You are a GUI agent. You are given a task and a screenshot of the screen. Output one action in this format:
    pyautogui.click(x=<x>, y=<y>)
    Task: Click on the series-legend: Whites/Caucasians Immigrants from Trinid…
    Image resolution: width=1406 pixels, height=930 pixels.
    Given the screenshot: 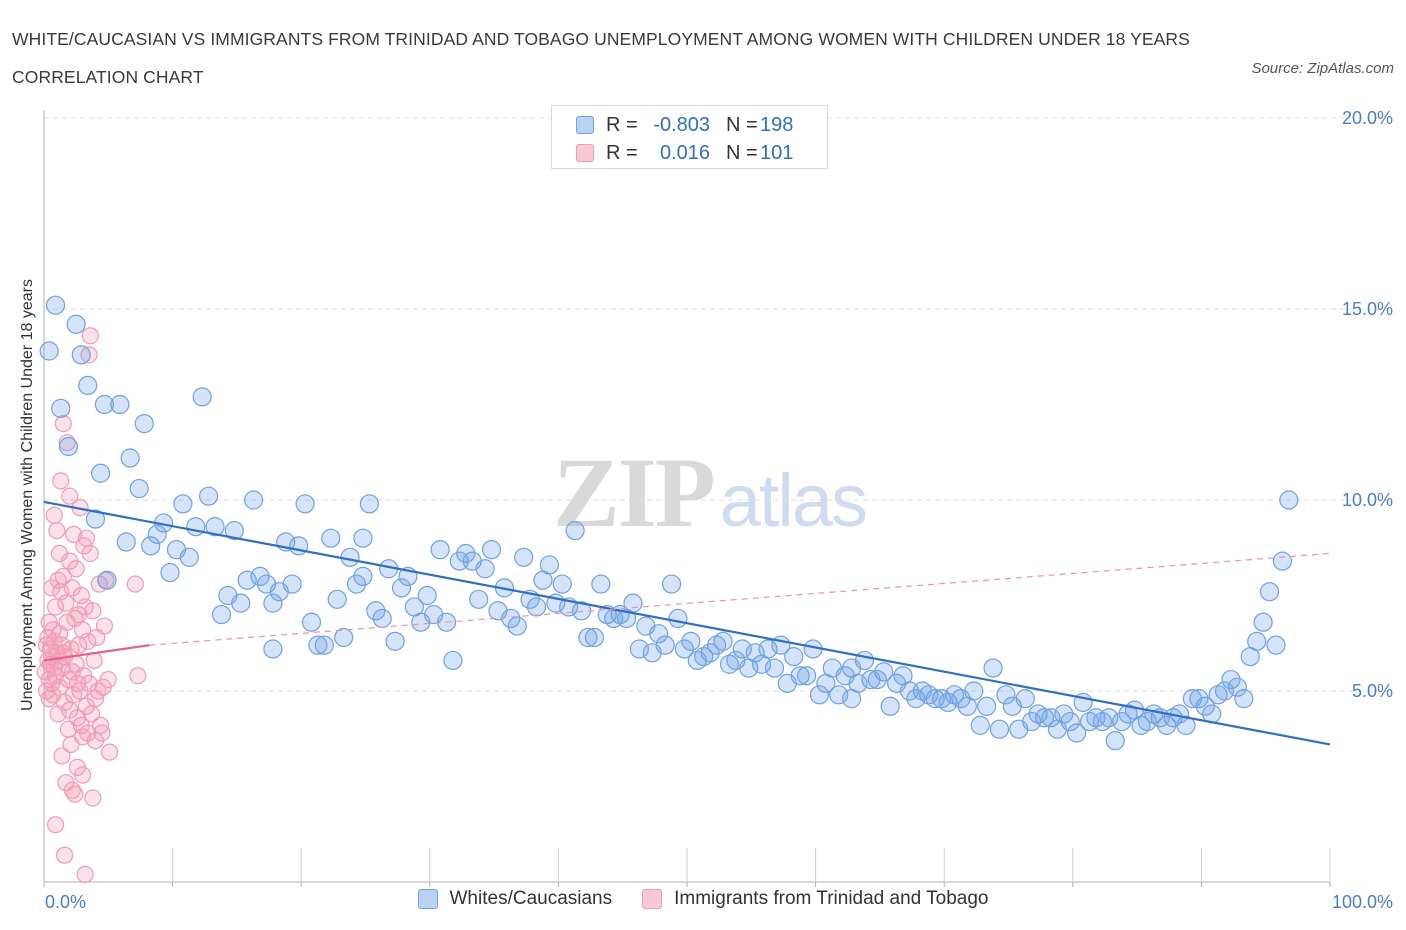 What is the action you would take?
    pyautogui.click(x=703, y=899)
    